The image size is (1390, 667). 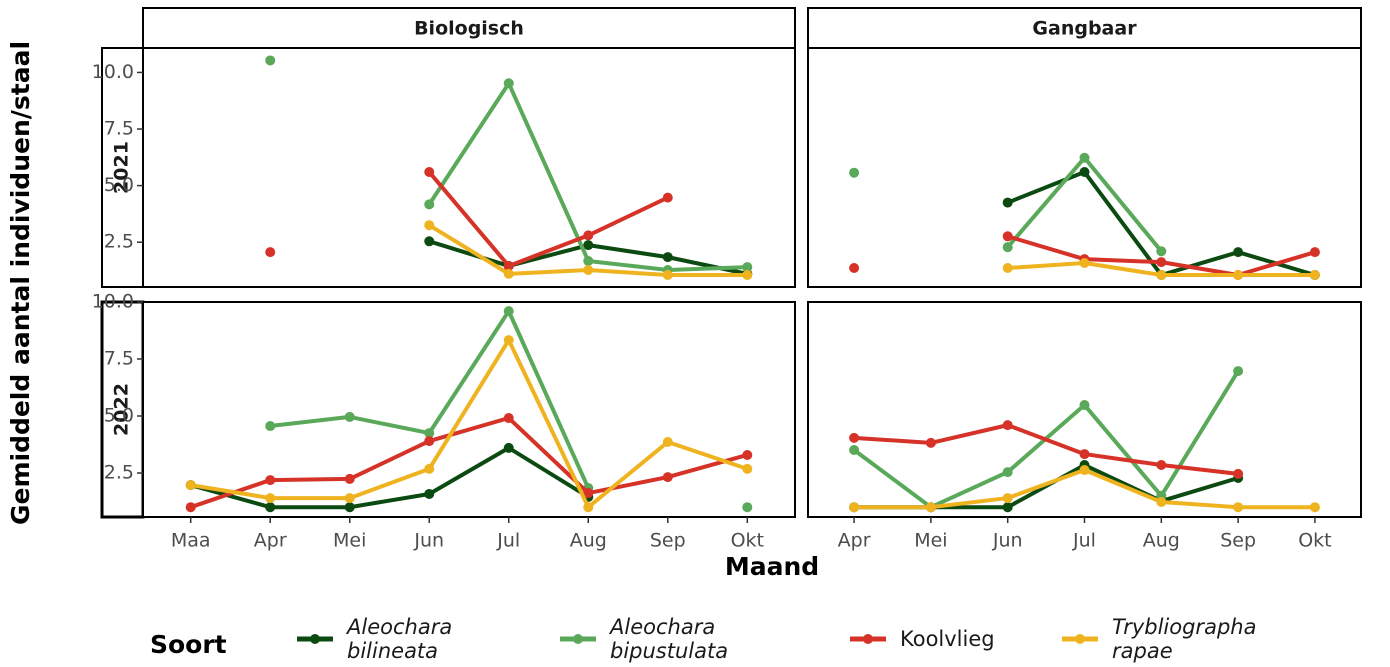 What do you see at coordinates (122, 409) in the screenshot?
I see `facet-label: 2022` at bounding box center [122, 409].